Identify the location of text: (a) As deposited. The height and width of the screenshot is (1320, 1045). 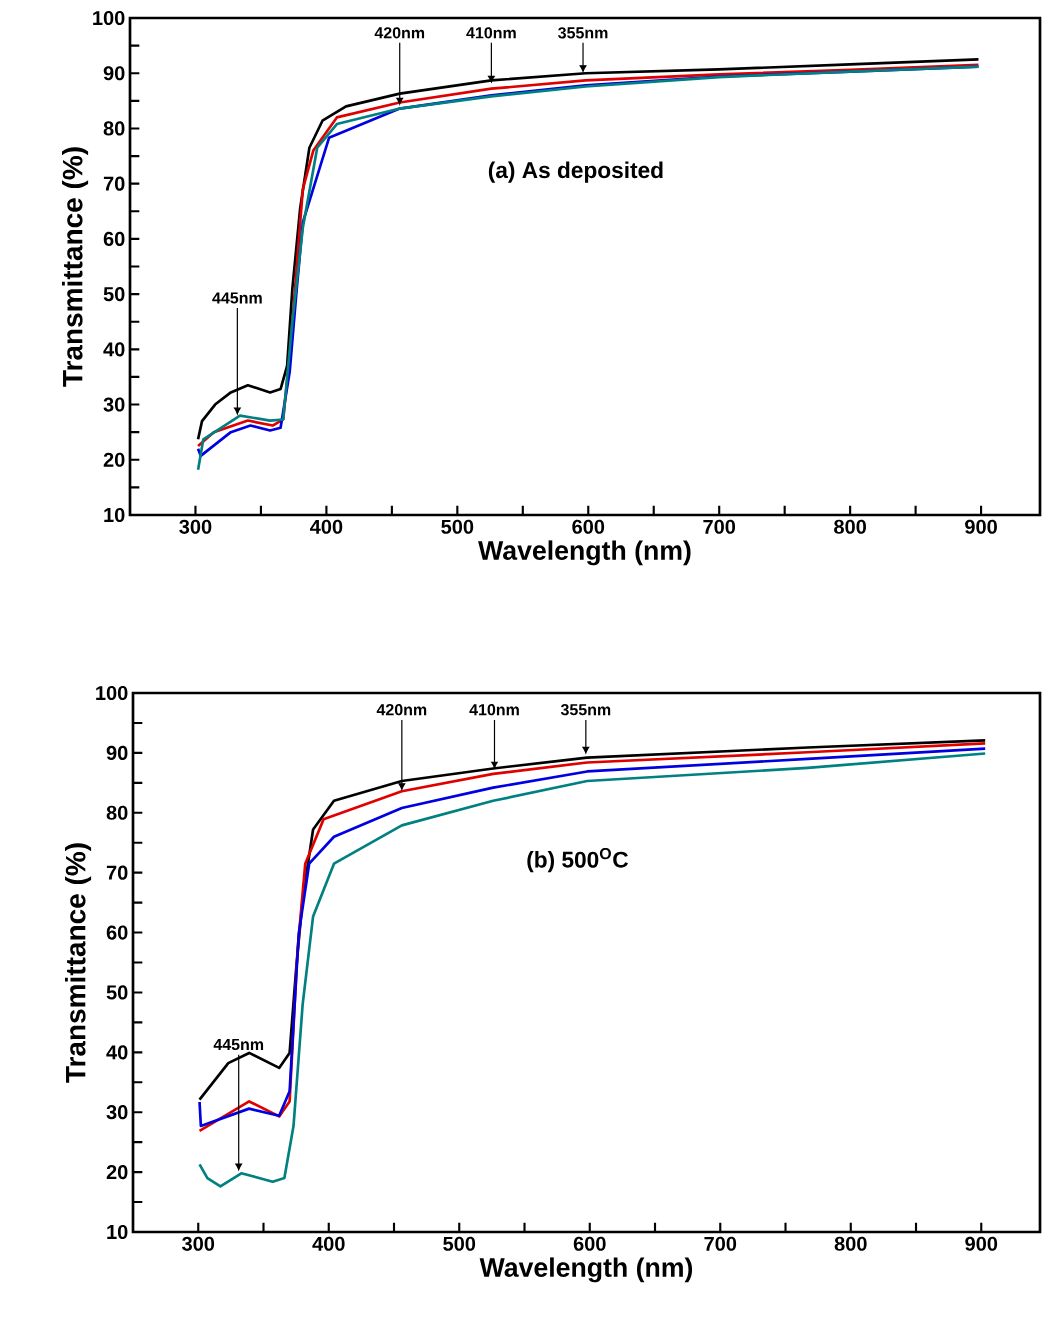
(575, 172).